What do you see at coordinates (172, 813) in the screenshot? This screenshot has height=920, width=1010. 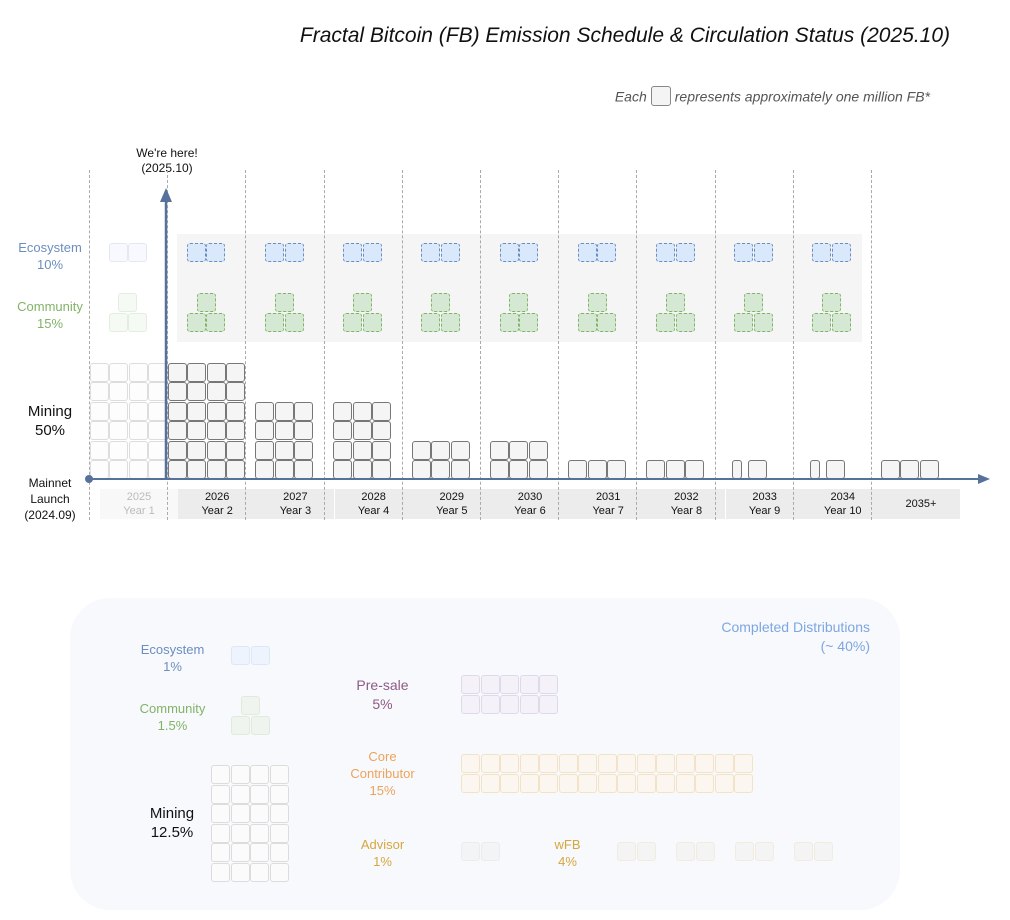 I see `c-mine-name: Mining` at bounding box center [172, 813].